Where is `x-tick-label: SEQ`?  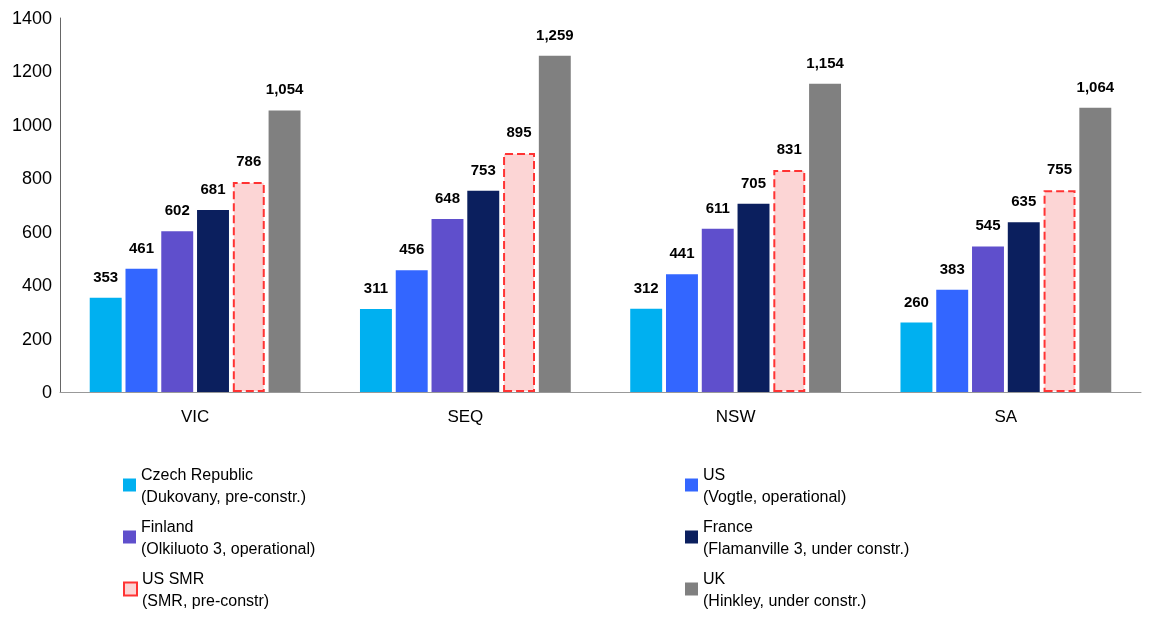 x-tick-label: SEQ is located at coordinates (465, 416).